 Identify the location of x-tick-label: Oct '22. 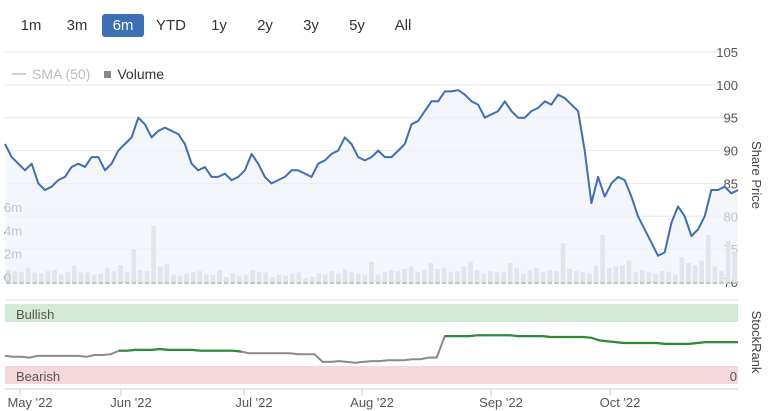
(620, 402).